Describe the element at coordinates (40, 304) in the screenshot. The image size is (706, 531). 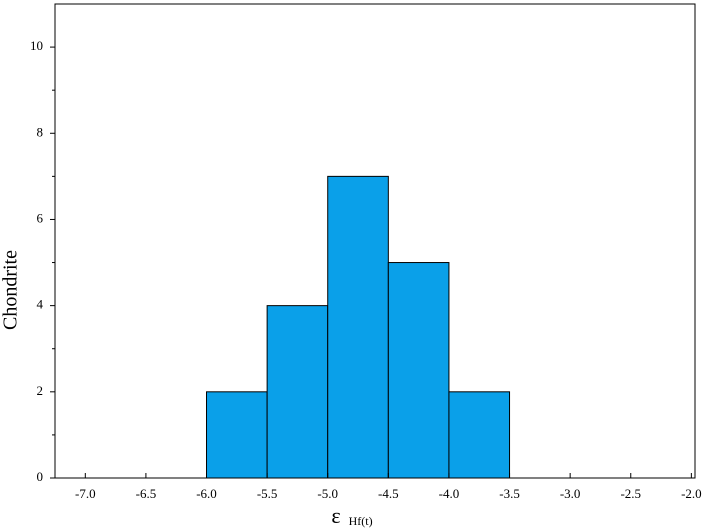
I see `y-tick-label: 4` at that location.